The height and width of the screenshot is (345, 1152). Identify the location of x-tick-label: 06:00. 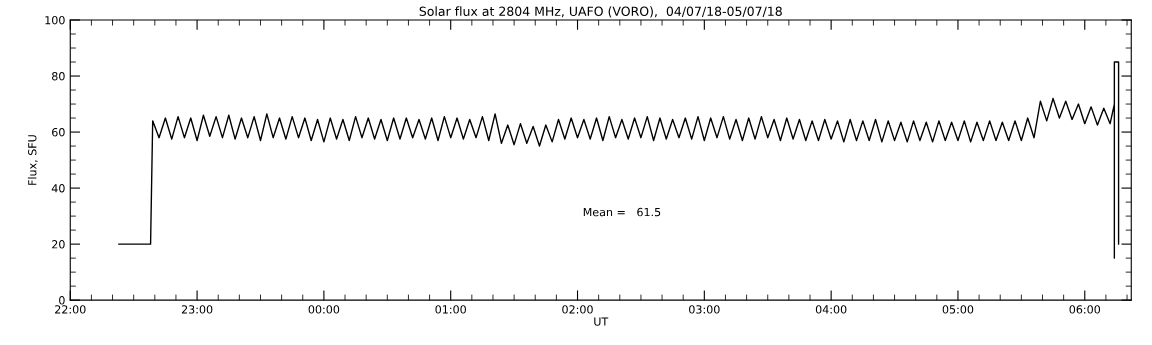
(1085, 309).